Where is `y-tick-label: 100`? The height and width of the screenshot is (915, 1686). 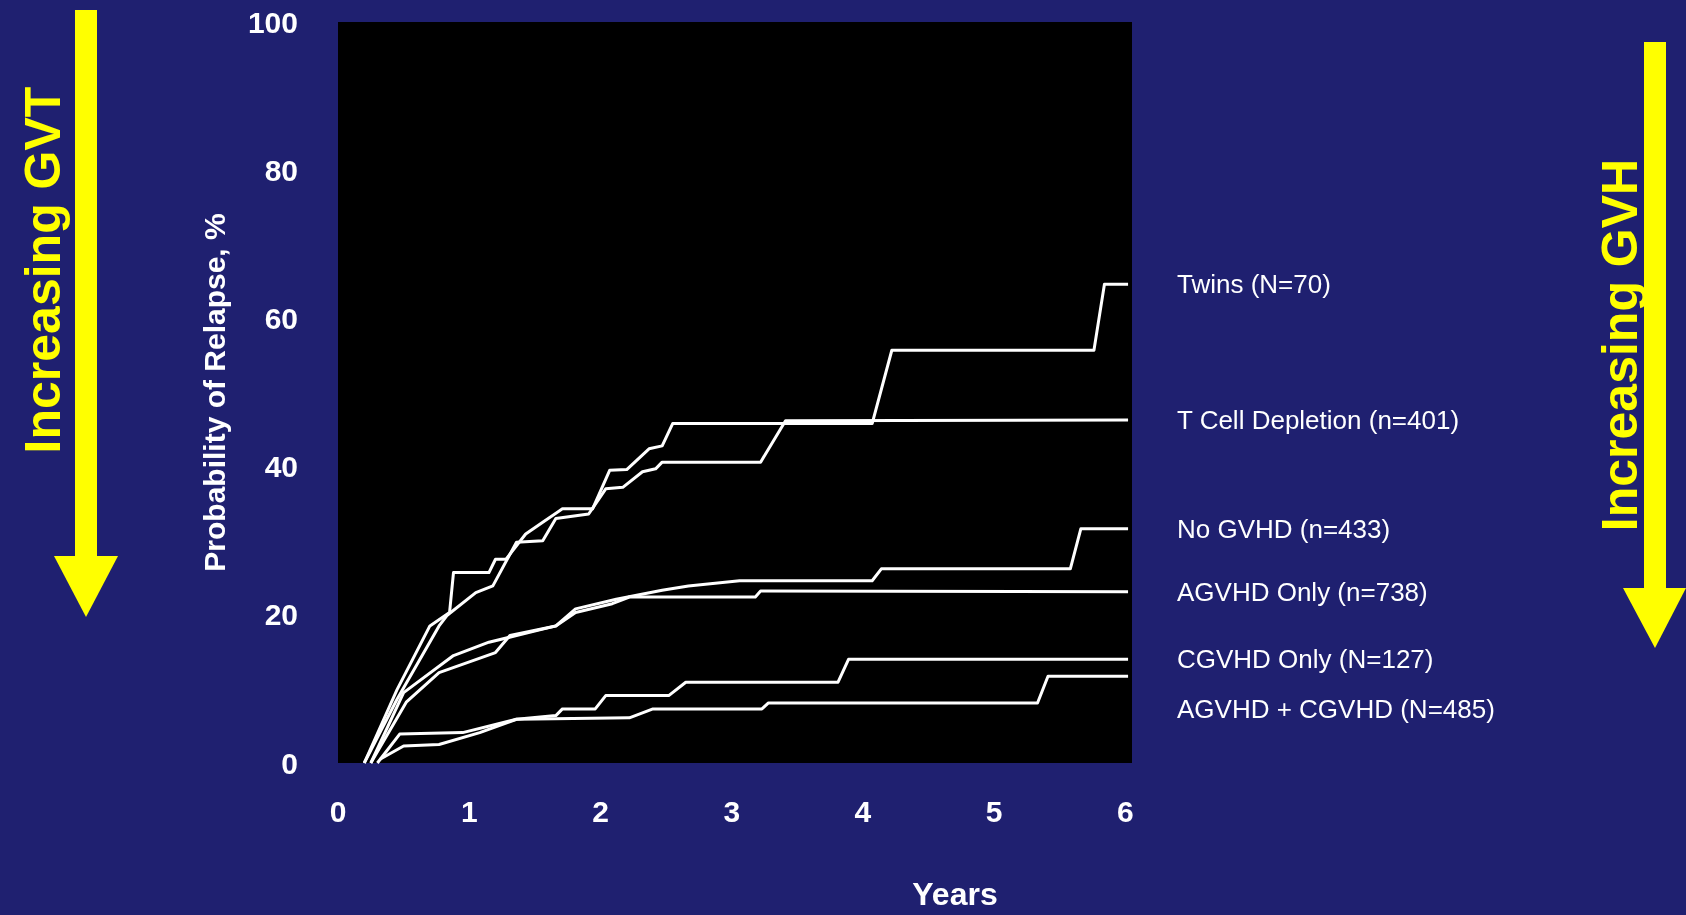 y-tick-label: 100 is located at coordinates (272, 22).